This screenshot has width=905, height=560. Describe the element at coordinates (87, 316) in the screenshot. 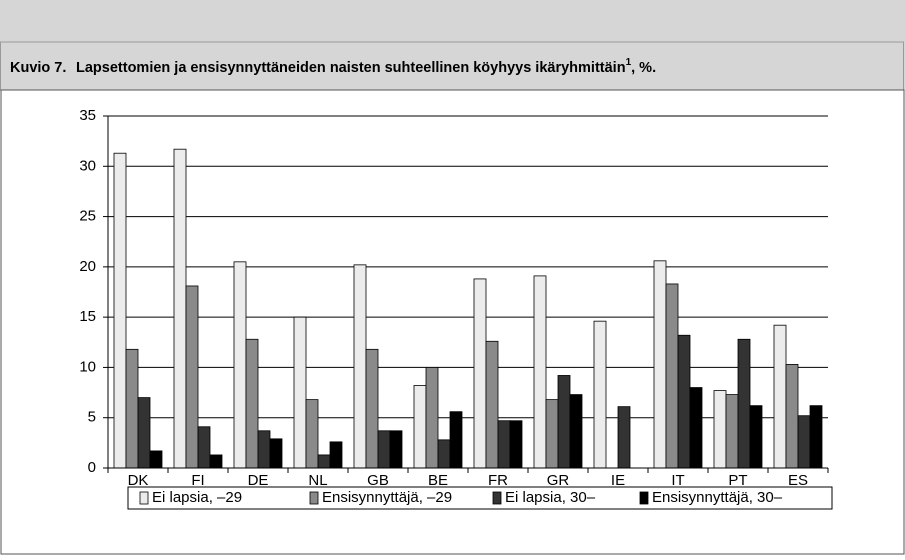

I see `y-tick-label: 15` at that location.